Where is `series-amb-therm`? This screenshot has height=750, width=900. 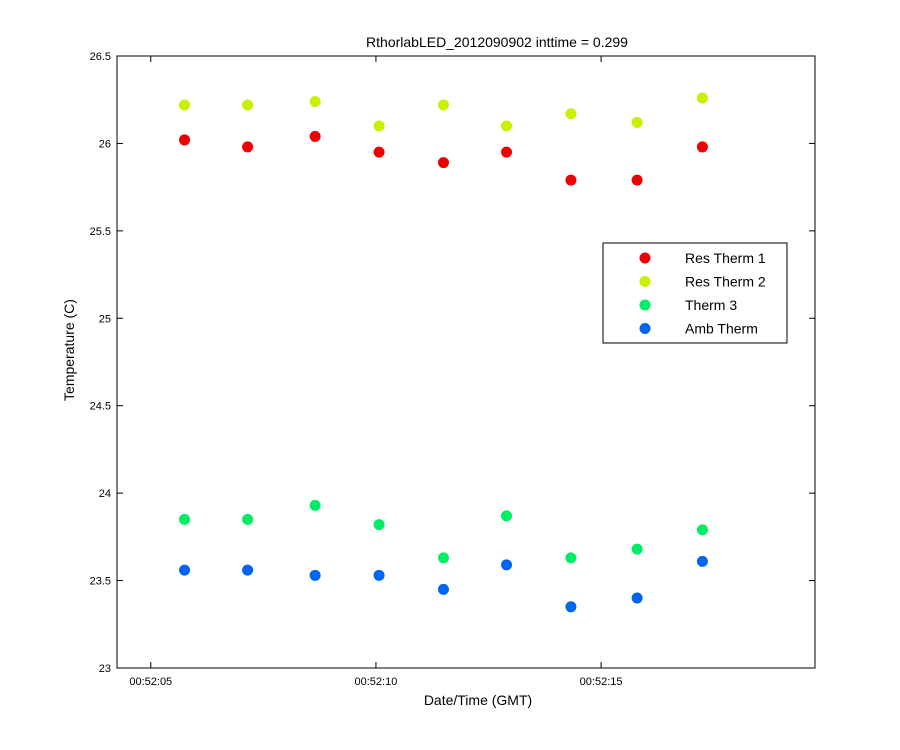
series-amb-therm is located at coordinates (443, 584).